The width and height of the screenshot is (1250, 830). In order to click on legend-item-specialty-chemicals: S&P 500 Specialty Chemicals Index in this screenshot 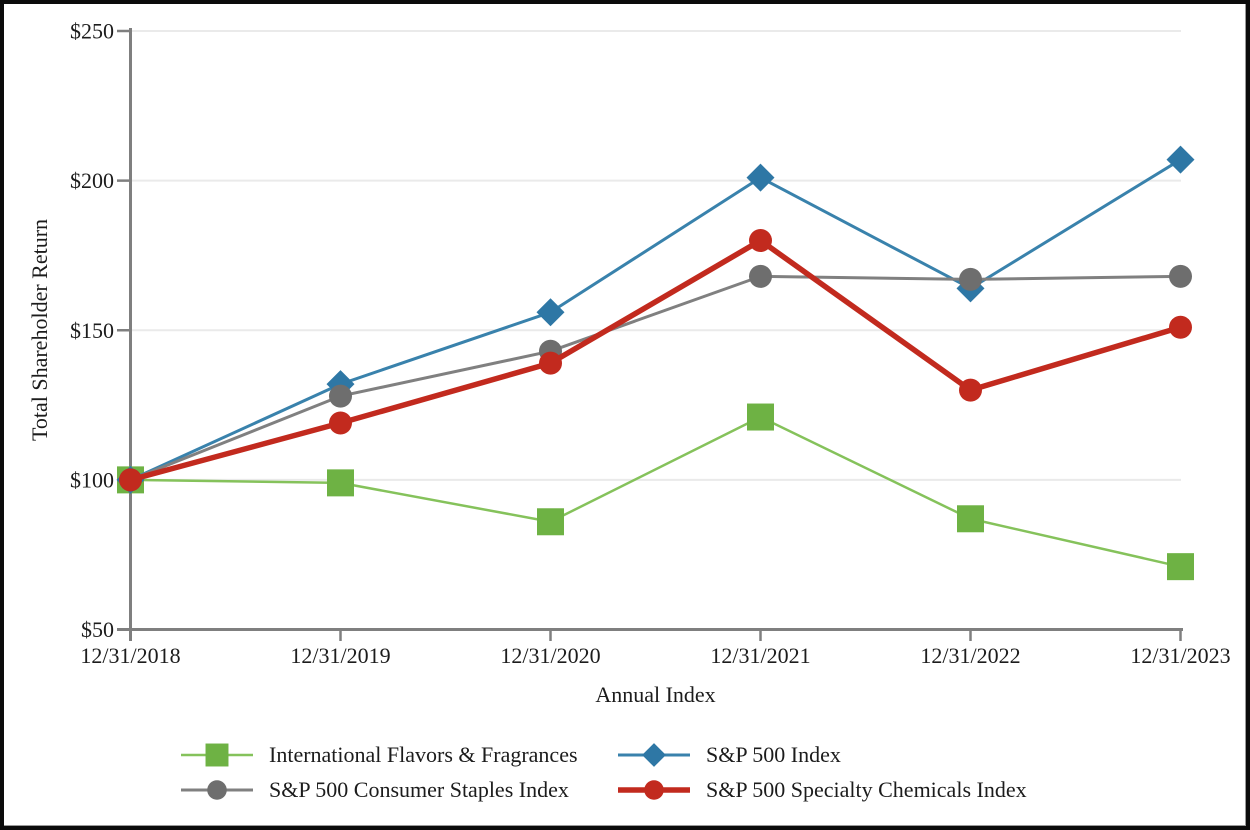, I will do `click(822, 790)`.